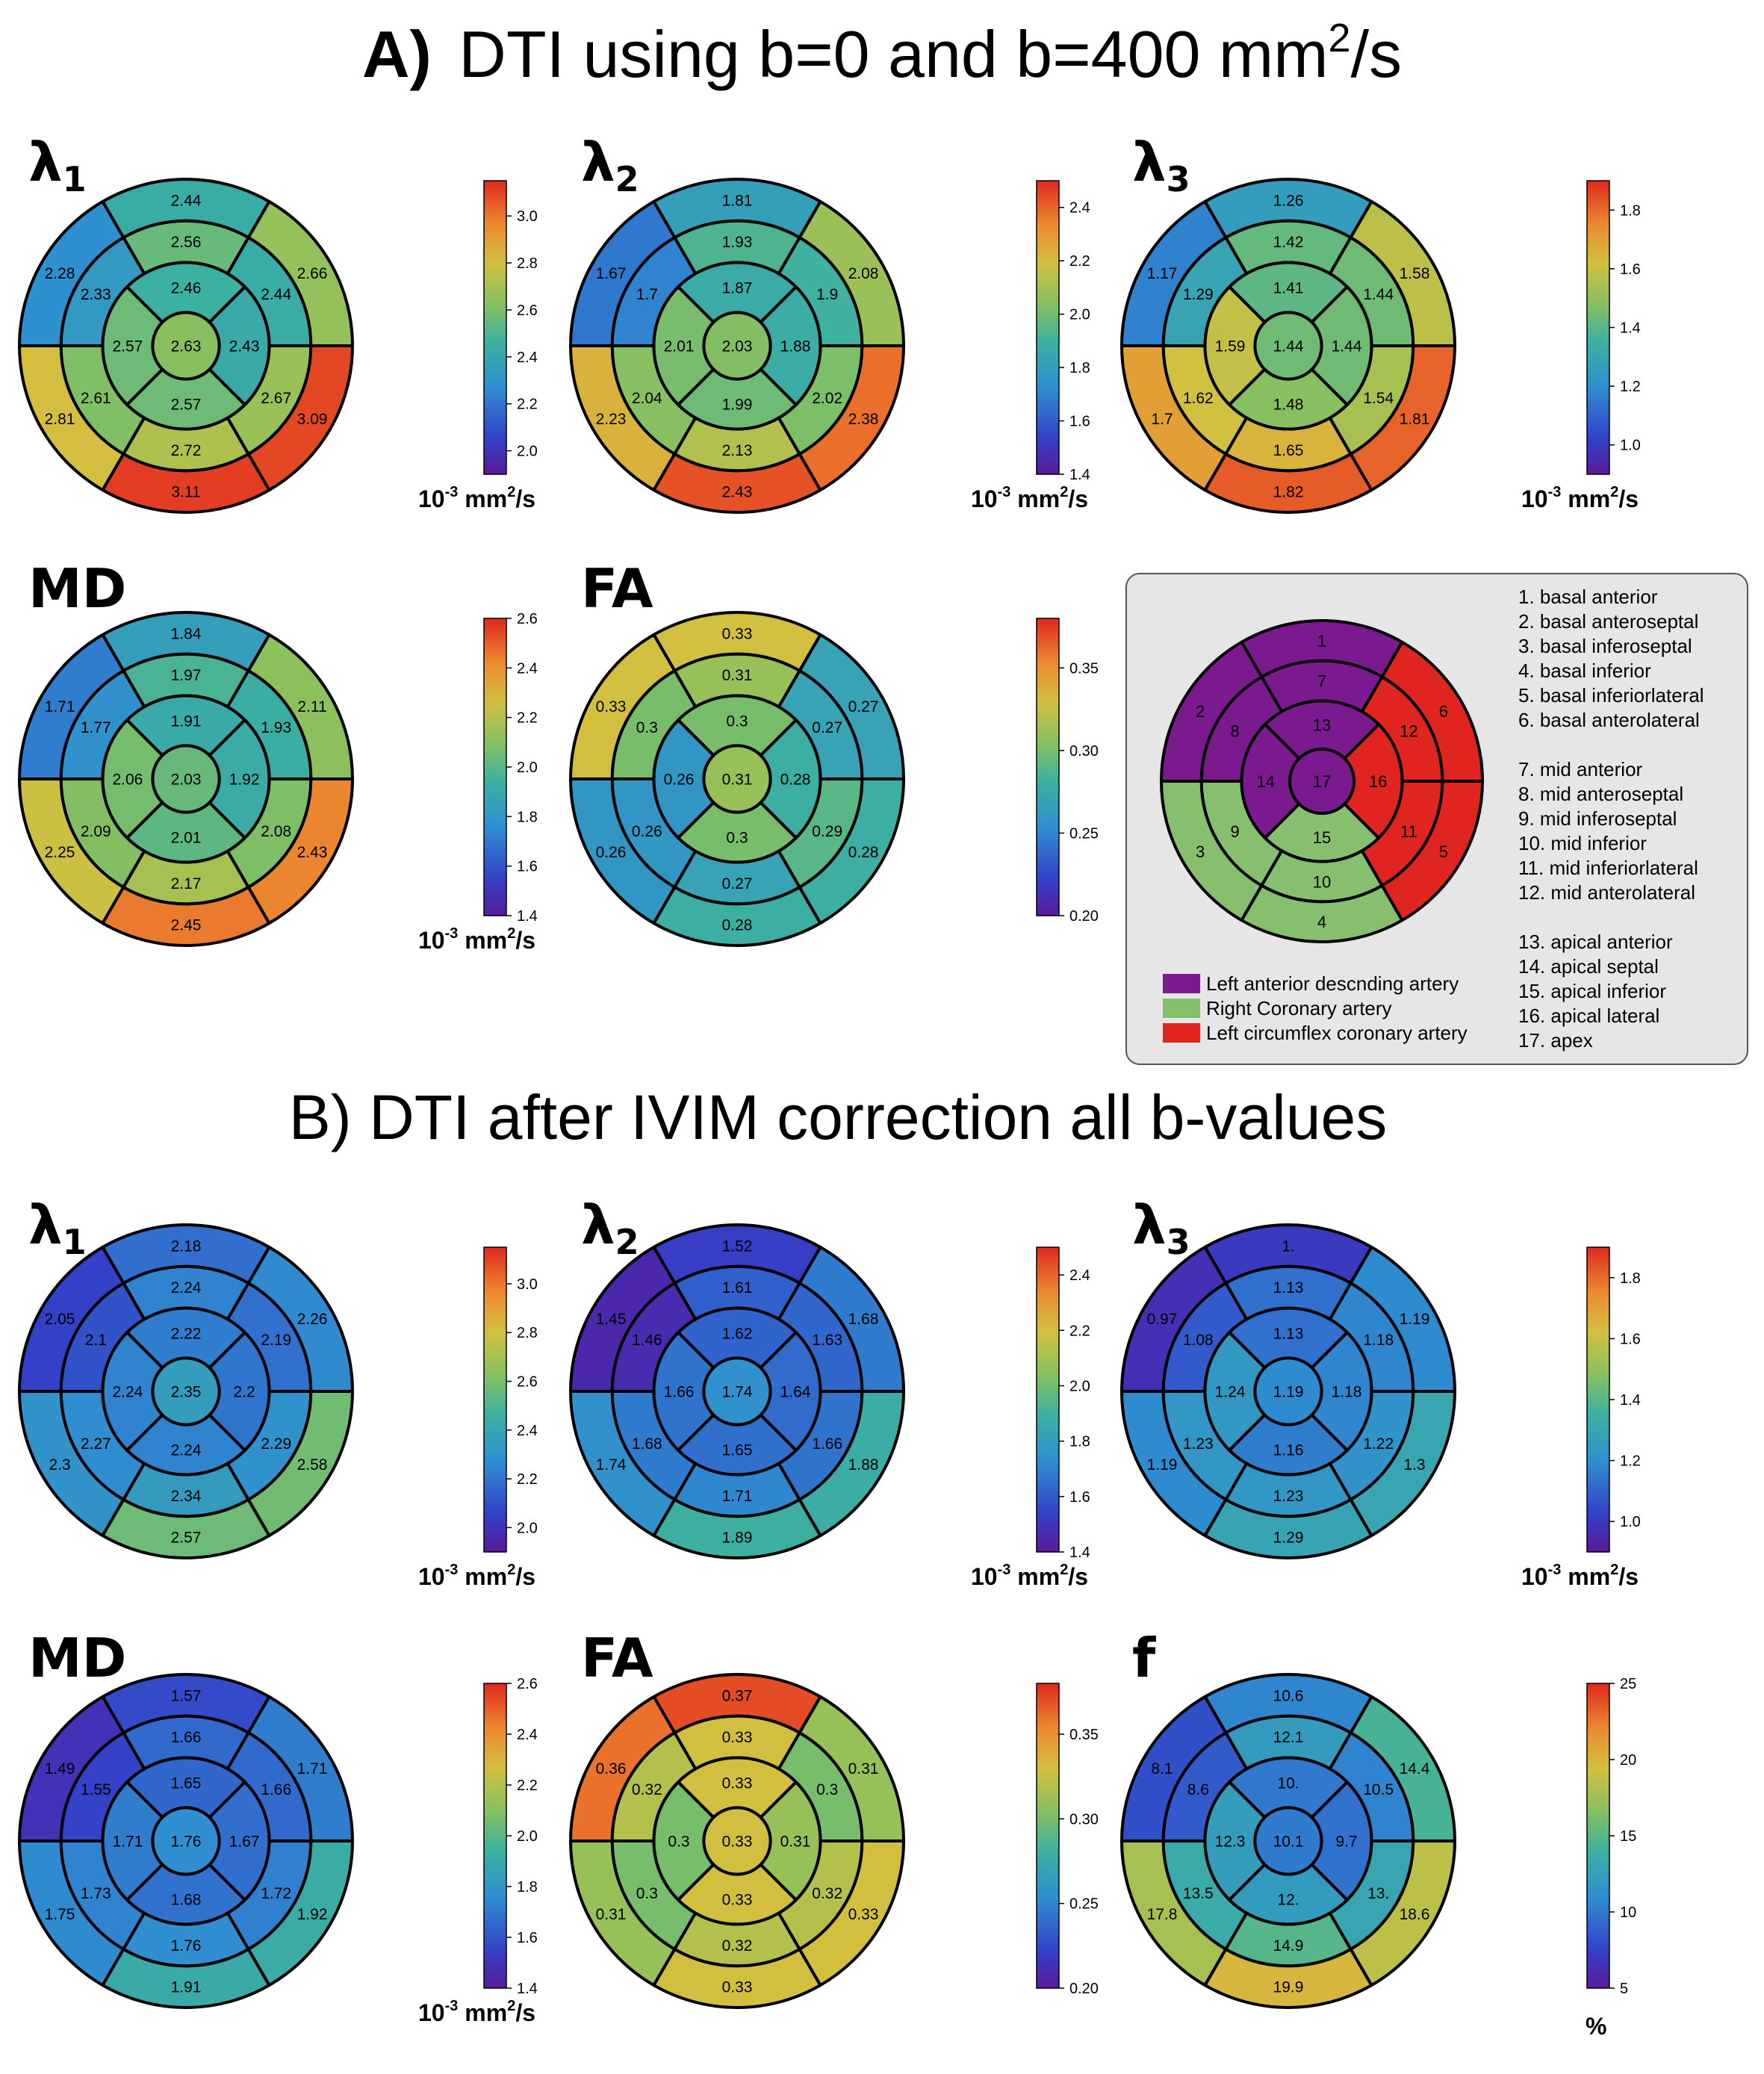  I want to click on segment-label-17: 2.35, so click(186, 1392).